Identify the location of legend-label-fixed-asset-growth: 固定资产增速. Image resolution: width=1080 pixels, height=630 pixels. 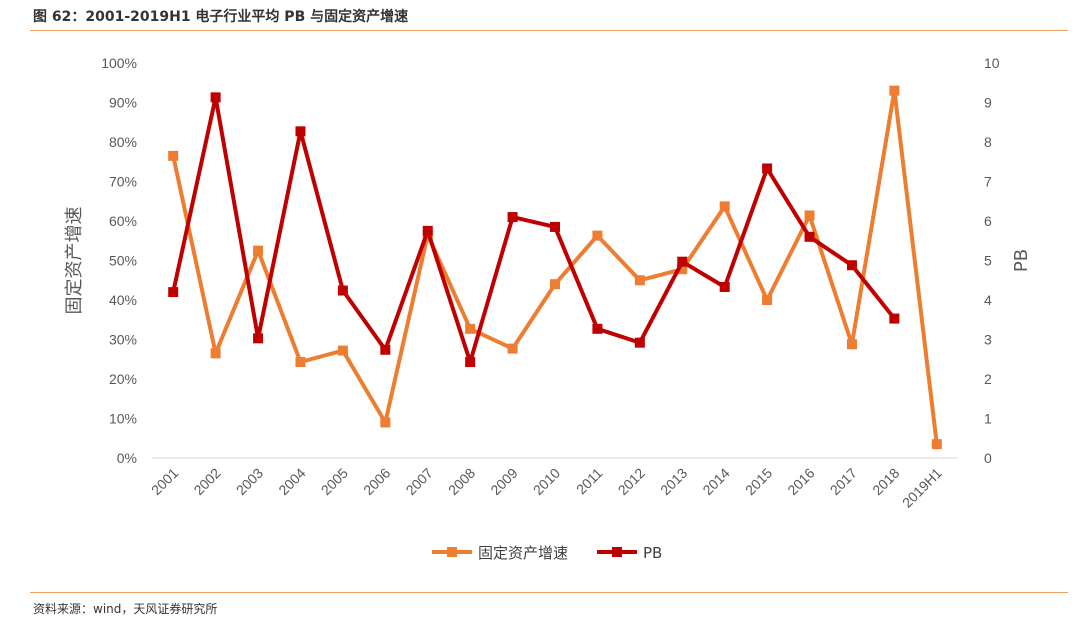
(523, 553).